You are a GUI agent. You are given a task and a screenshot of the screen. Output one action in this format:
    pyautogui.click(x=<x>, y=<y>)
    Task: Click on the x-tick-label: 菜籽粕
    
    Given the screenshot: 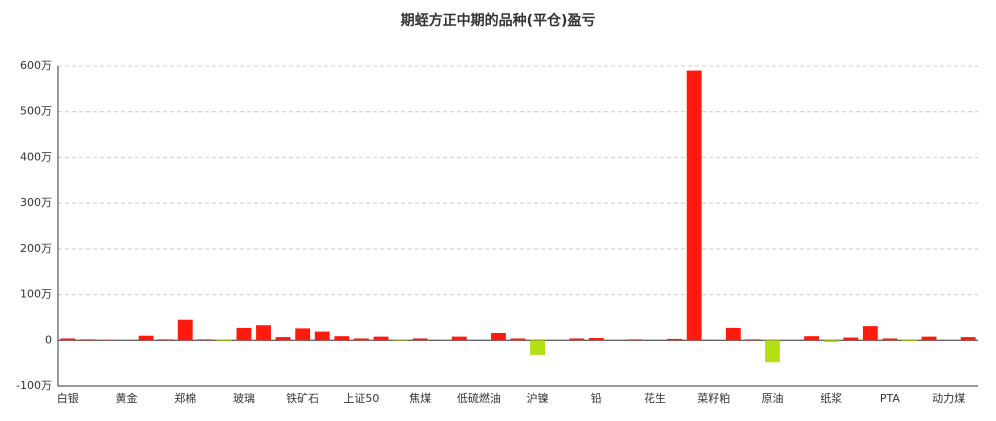 What is the action you would take?
    pyautogui.click(x=713, y=398)
    